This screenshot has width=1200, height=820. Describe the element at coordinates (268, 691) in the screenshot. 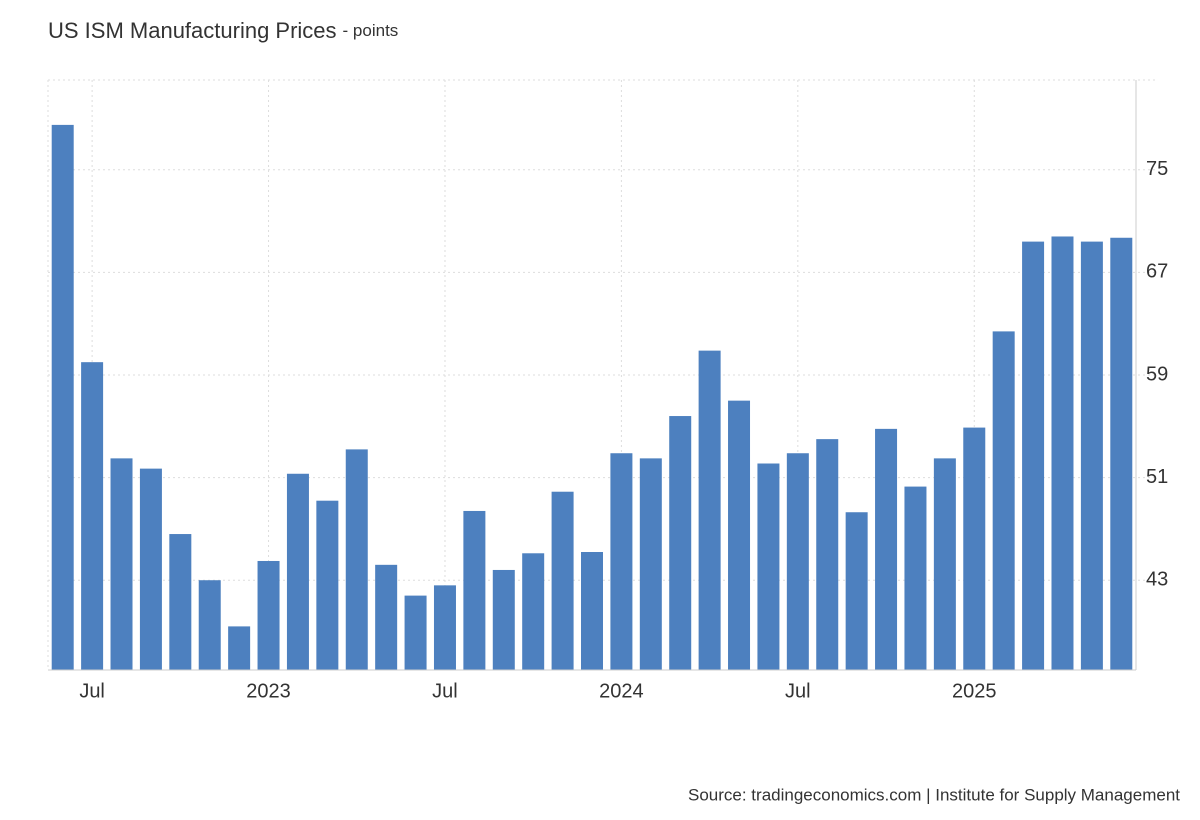

I see `x-tick-label: 2023` at that location.